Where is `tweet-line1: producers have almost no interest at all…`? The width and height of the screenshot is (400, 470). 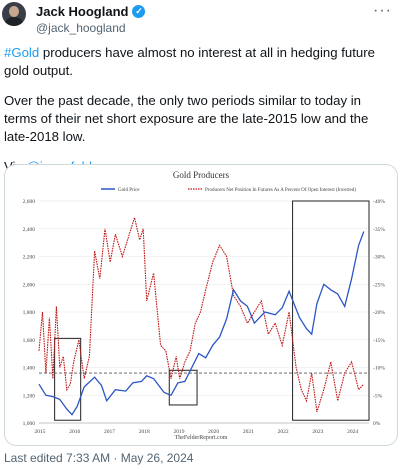
tweet-line1: producers have almost no interest at all… is located at coordinates (189, 61).